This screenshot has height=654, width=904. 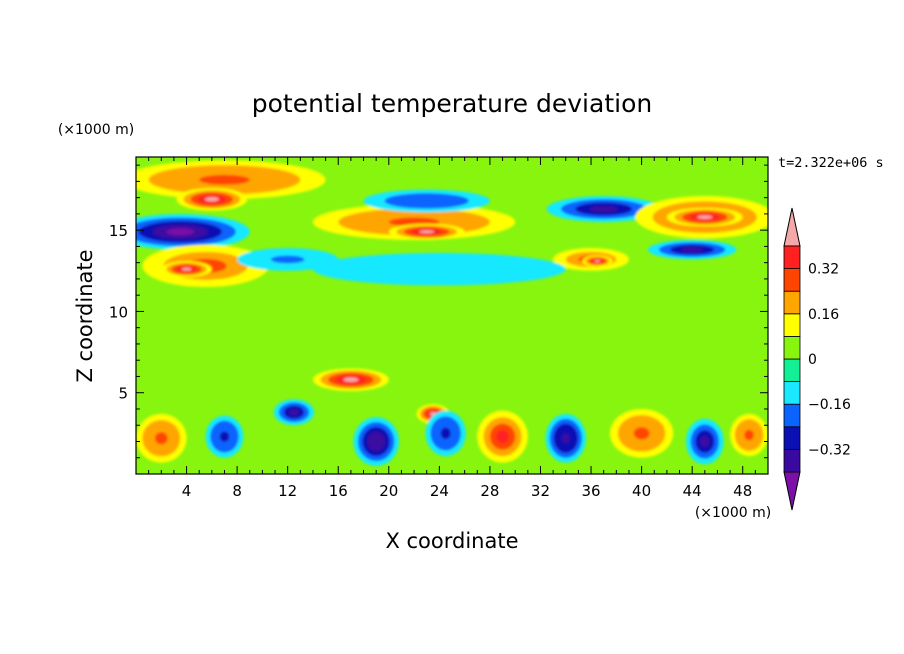 What do you see at coordinates (641, 491) in the screenshot?
I see `x-tick-label: 40` at bounding box center [641, 491].